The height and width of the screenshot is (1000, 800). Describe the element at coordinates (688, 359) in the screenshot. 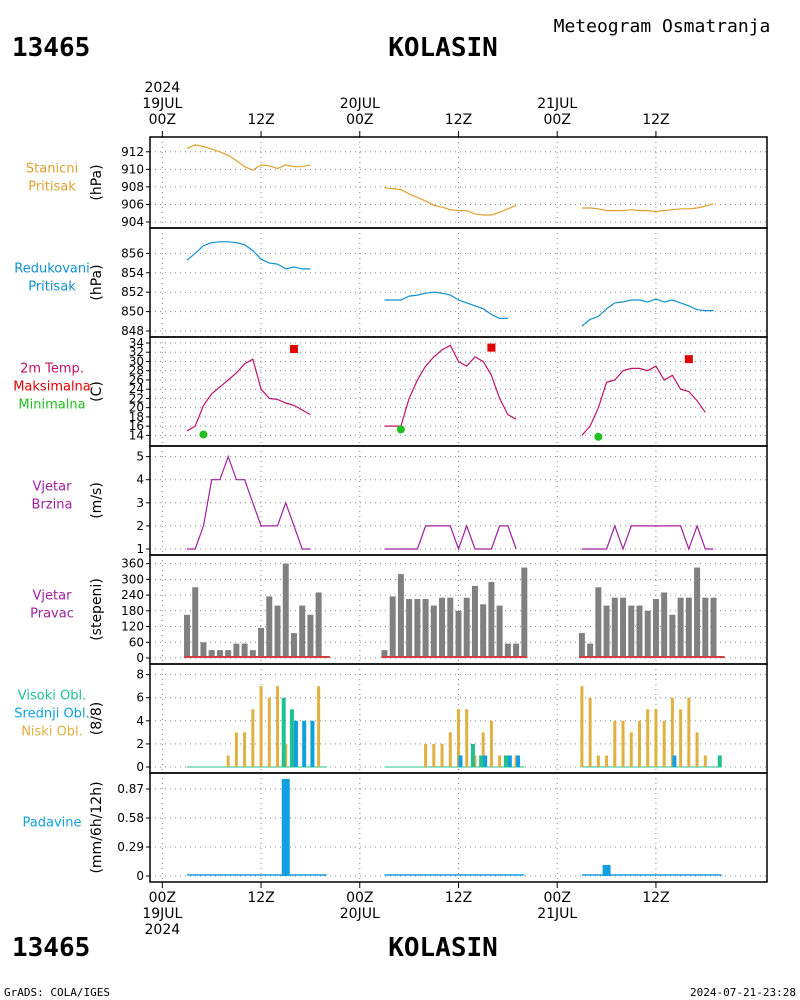

I see `tmax-marker` at that location.